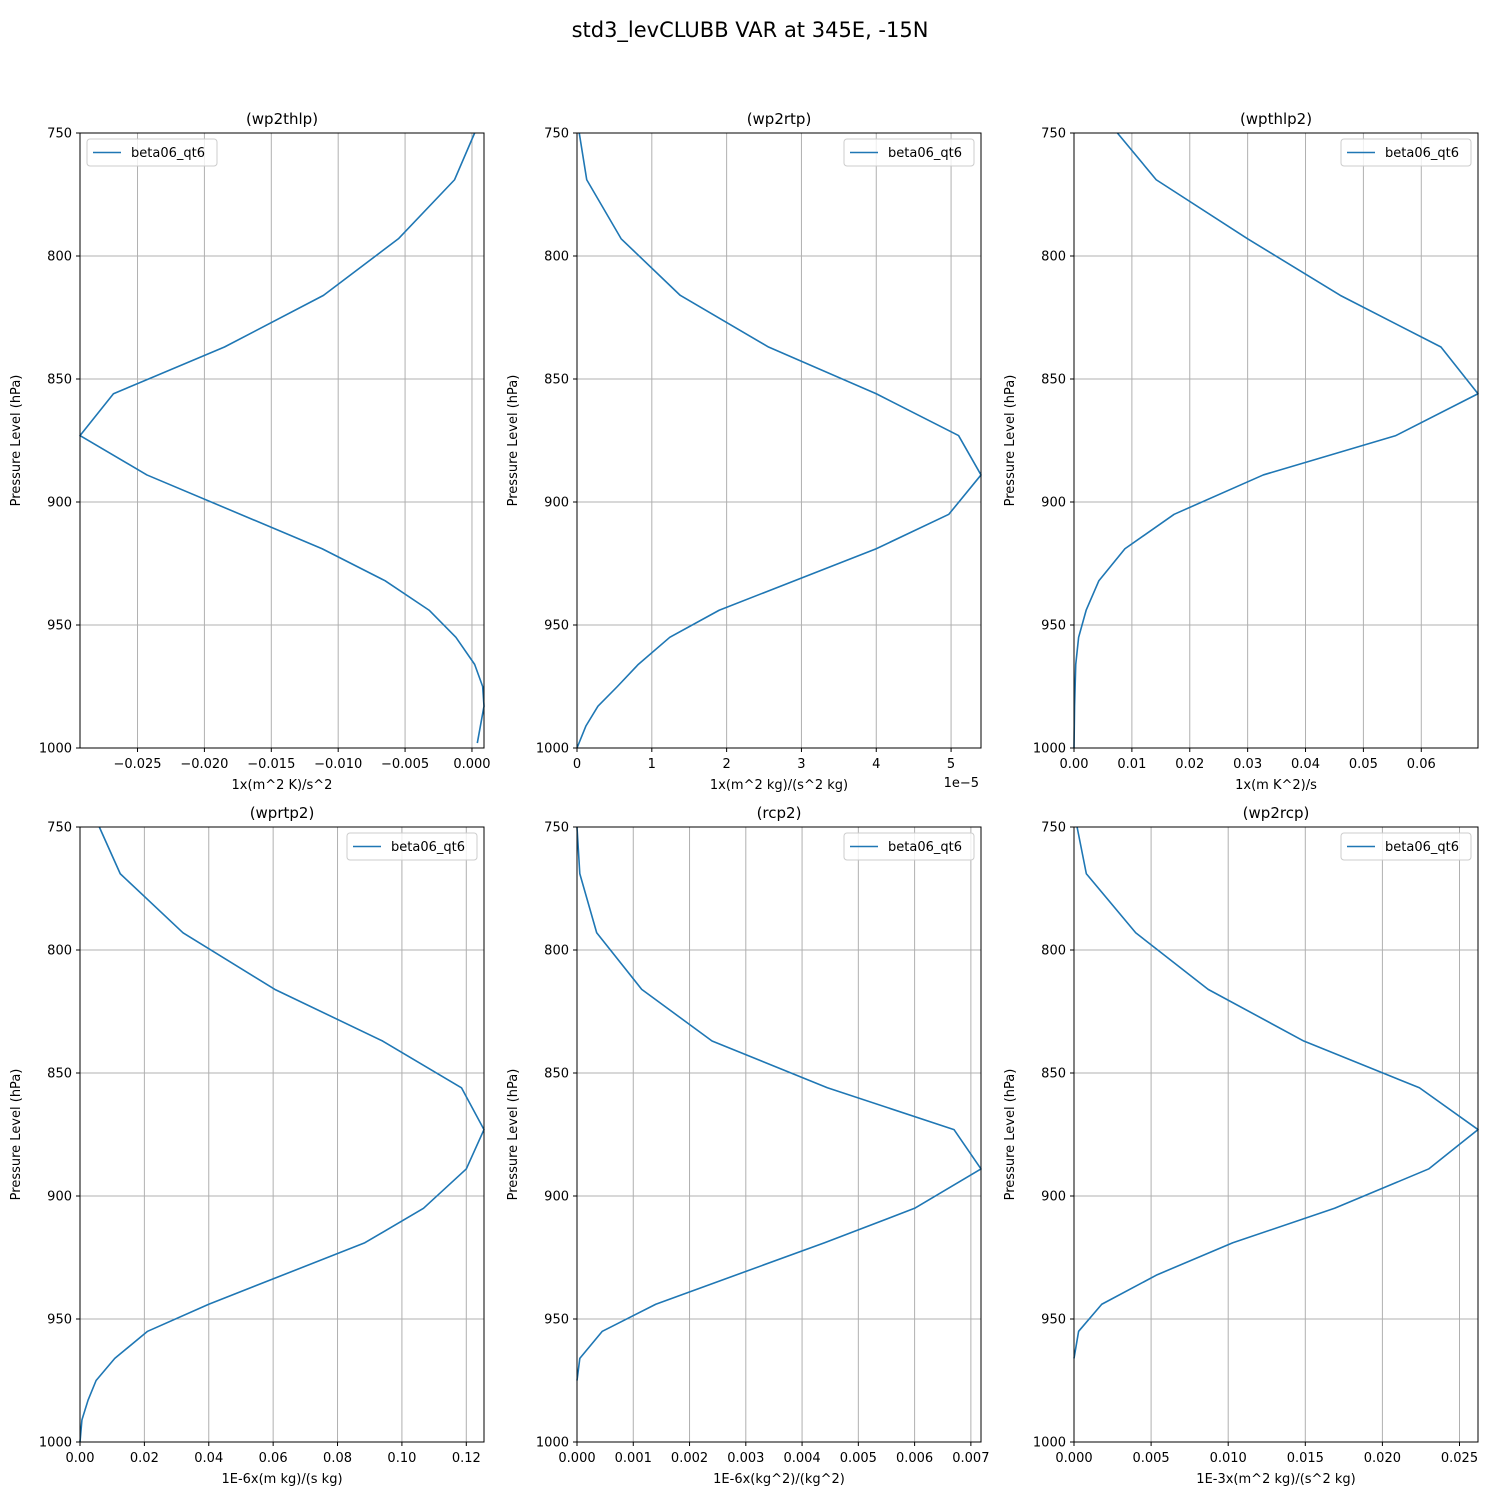 This screenshot has height=1500, width=1500. Describe the element at coordinates (1276, 813) in the screenshot. I see `panel-title: (wp2rcp)` at that location.